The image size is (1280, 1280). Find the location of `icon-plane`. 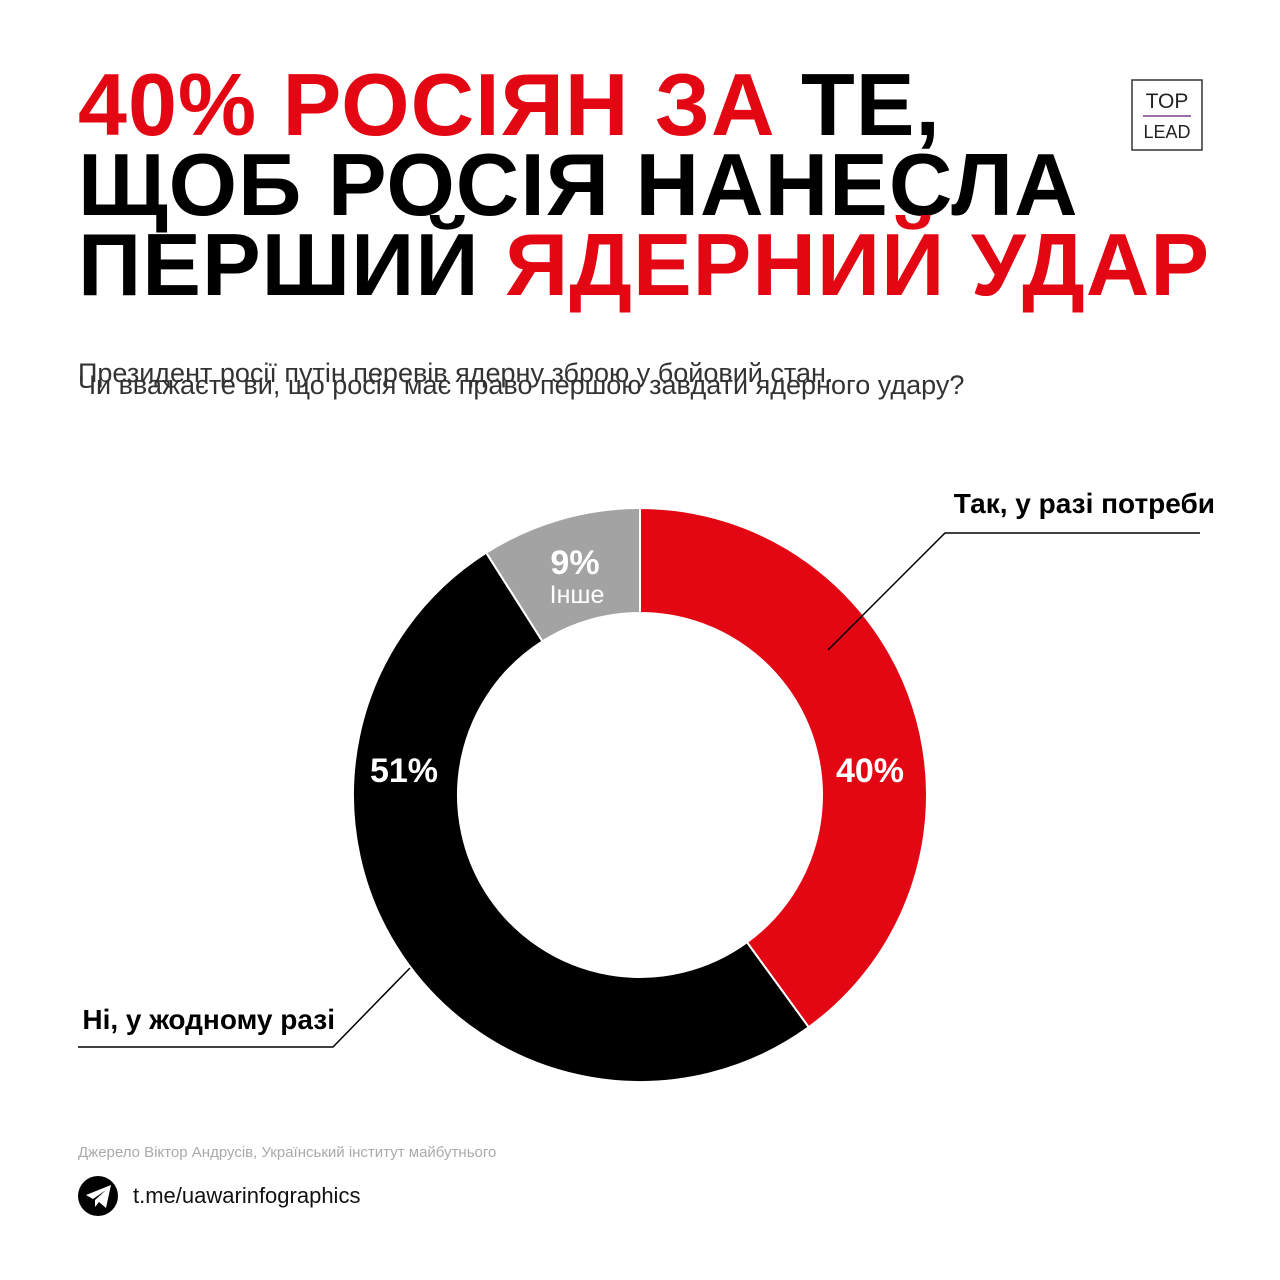

icon-plane is located at coordinates (98, 1196).